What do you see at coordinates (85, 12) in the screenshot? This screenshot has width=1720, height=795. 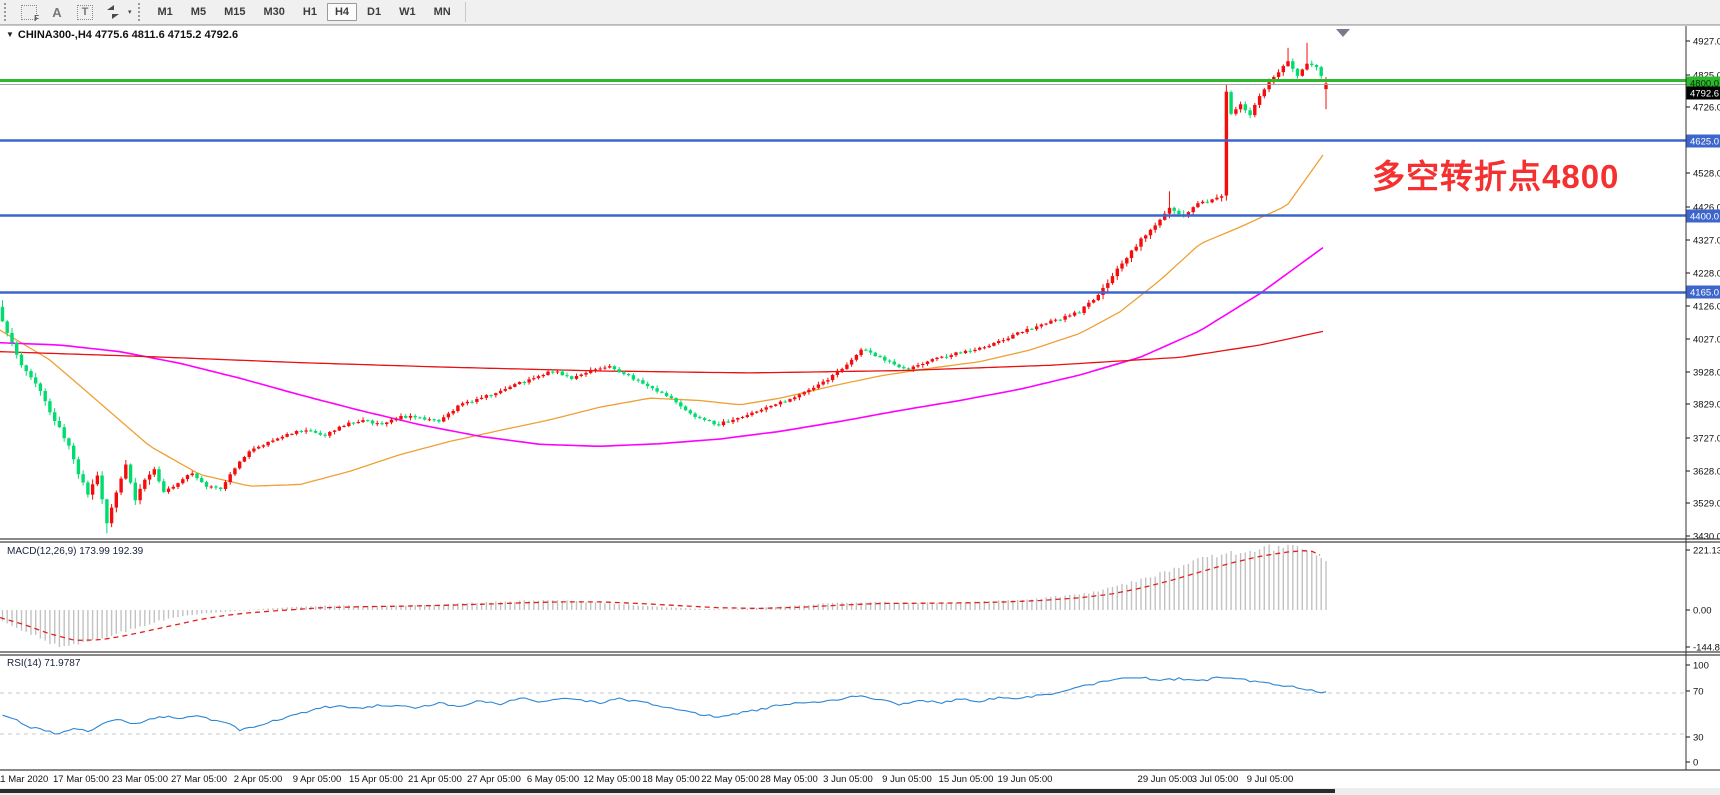 I see `text-box-icon: T` at bounding box center [85, 12].